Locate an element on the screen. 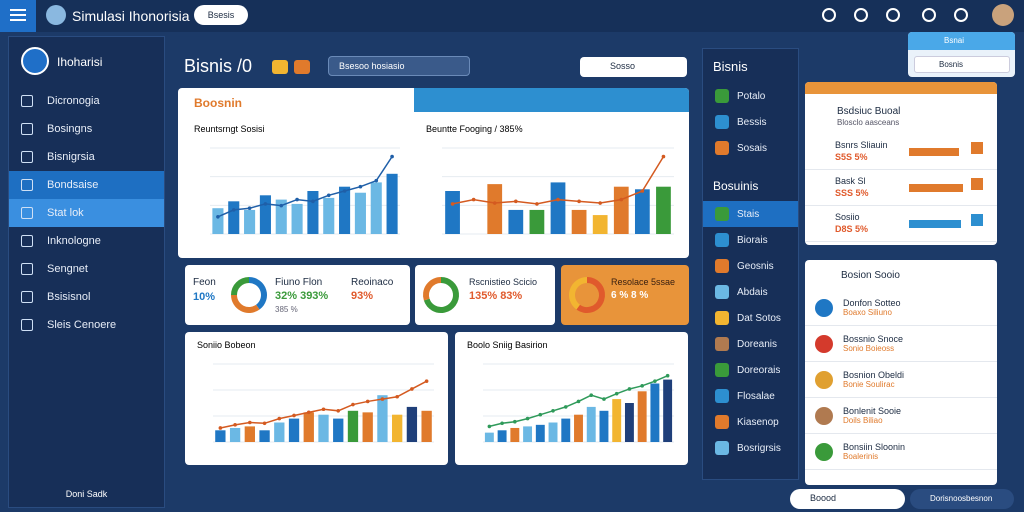  avatar is located at coordinates (1003, 15).